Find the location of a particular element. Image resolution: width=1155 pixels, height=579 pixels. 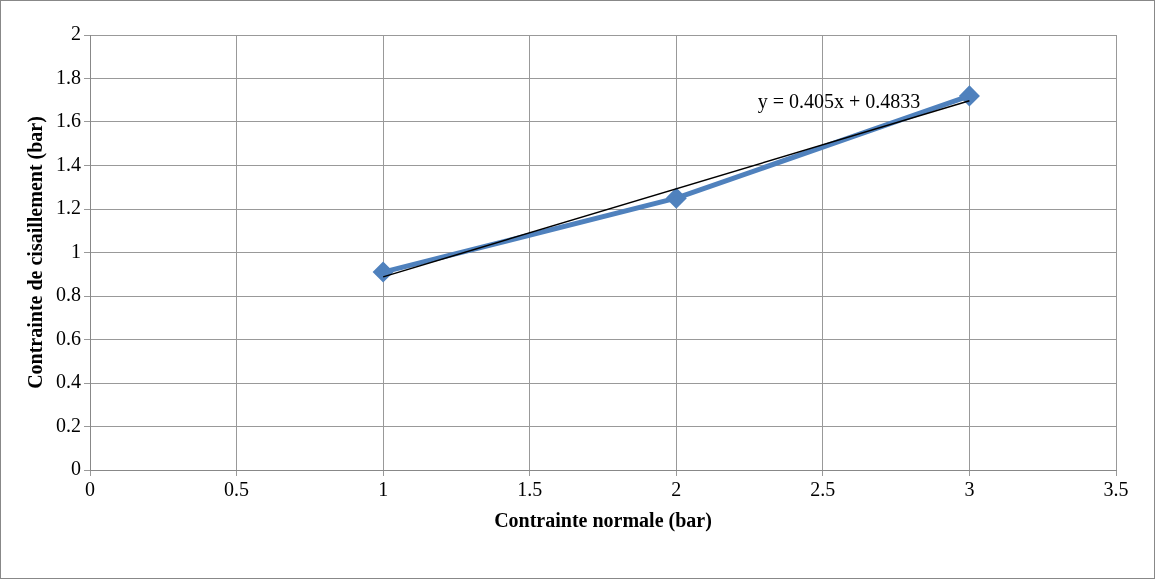

y-tick-label: 1 is located at coordinates (76, 250).